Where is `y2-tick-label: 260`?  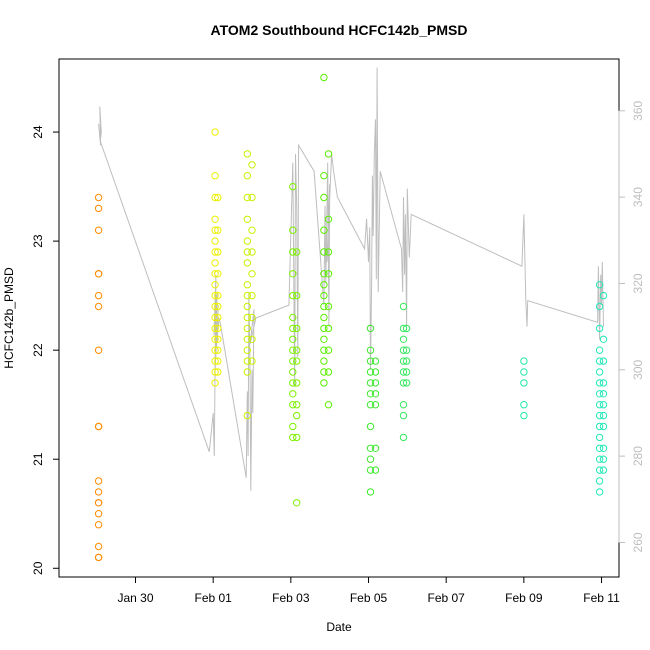 y2-tick-label: 260 is located at coordinates (638, 542).